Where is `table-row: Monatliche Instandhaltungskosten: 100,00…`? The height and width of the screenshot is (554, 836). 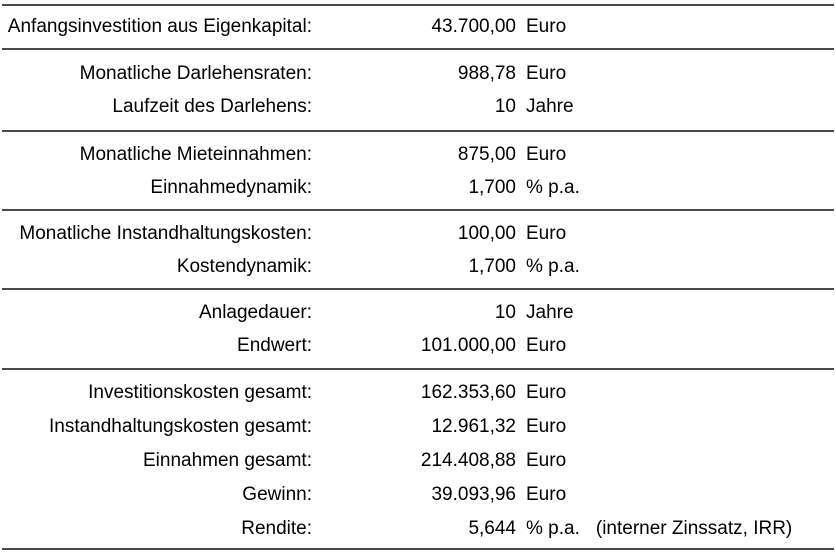
table-row: Monatliche Instandhaltungskosten: 100,00… is located at coordinates (418, 233).